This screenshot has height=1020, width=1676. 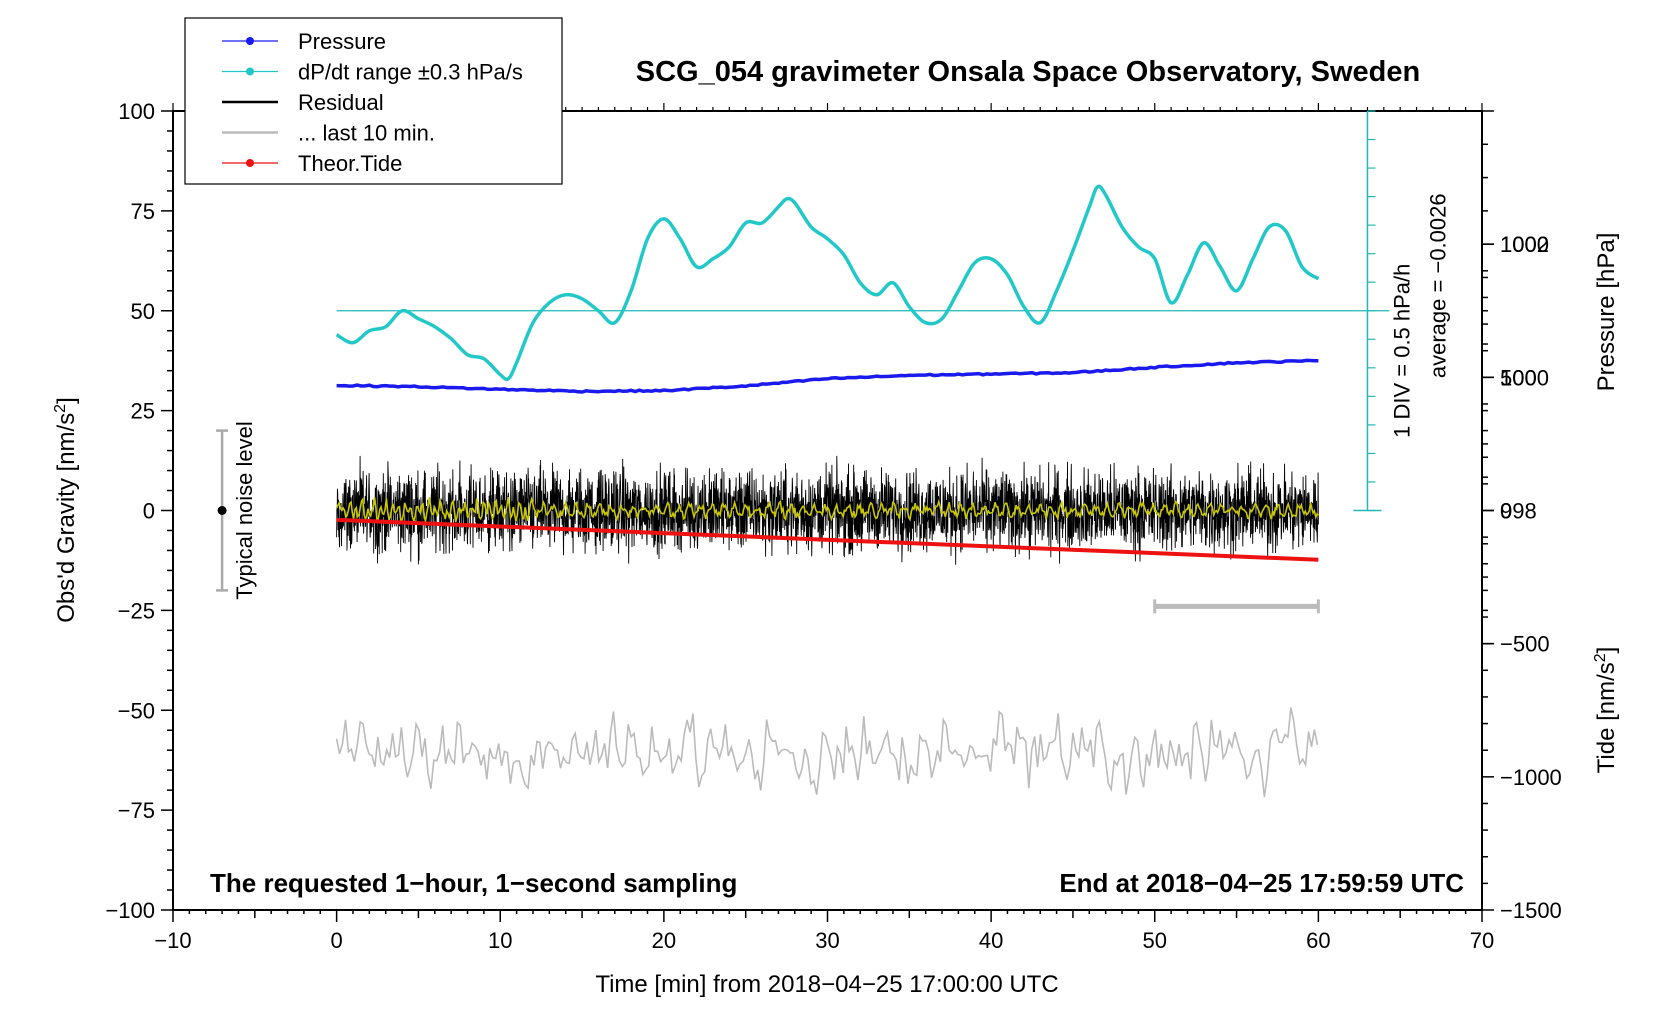 What do you see at coordinates (1531, 910) in the screenshot?
I see `tide-tick-label: −1500` at bounding box center [1531, 910].